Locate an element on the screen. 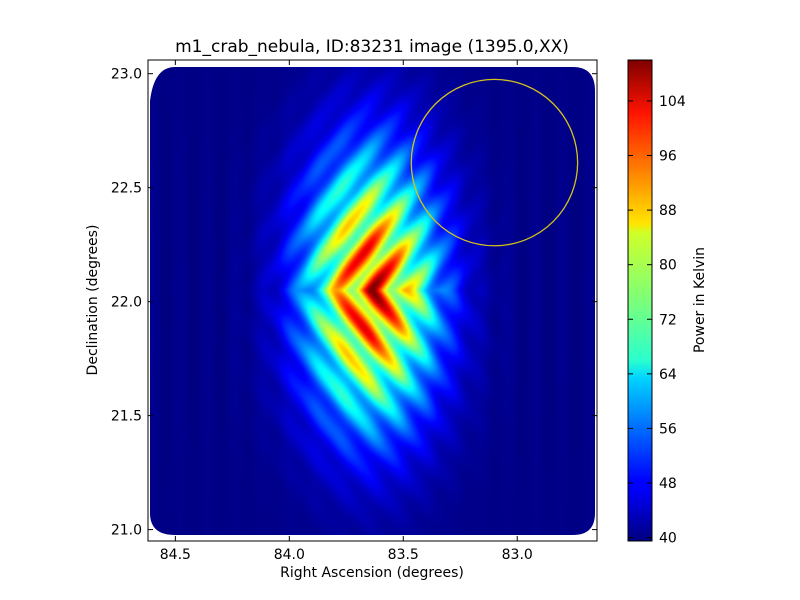 This screenshot has height=600, width=800. colorbar-tick-label: 88 is located at coordinates (668, 211).